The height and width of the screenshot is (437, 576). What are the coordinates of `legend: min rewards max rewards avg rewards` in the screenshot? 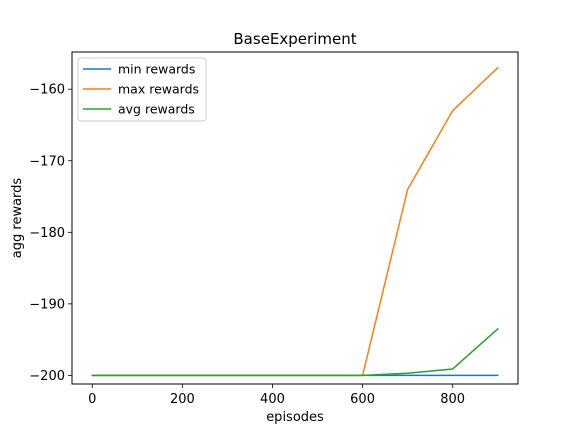 It's located at (142, 89).